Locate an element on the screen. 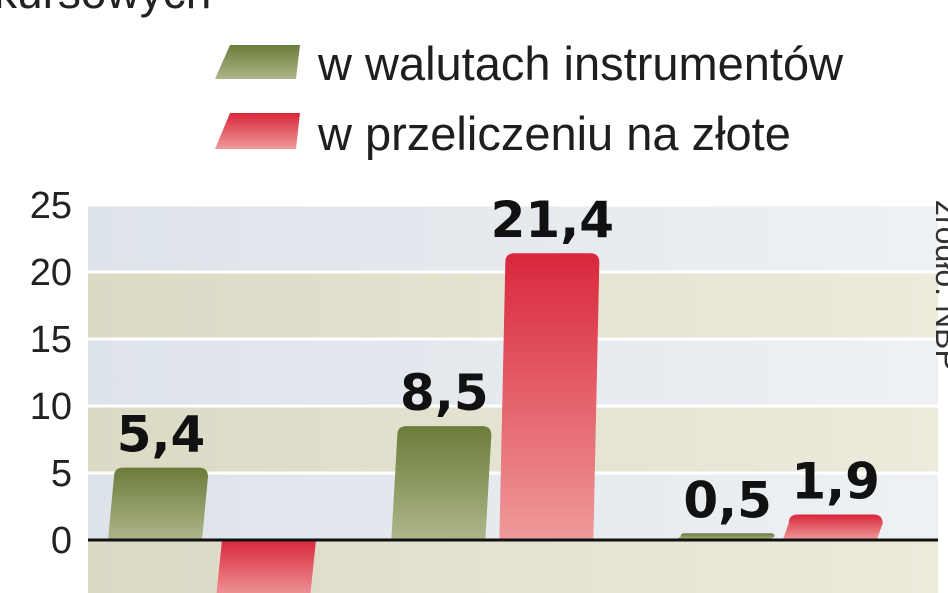 Image resolution: width=948 pixels, height=593 pixels. source-note: źródło: NBP is located at coordinates (938, 285).